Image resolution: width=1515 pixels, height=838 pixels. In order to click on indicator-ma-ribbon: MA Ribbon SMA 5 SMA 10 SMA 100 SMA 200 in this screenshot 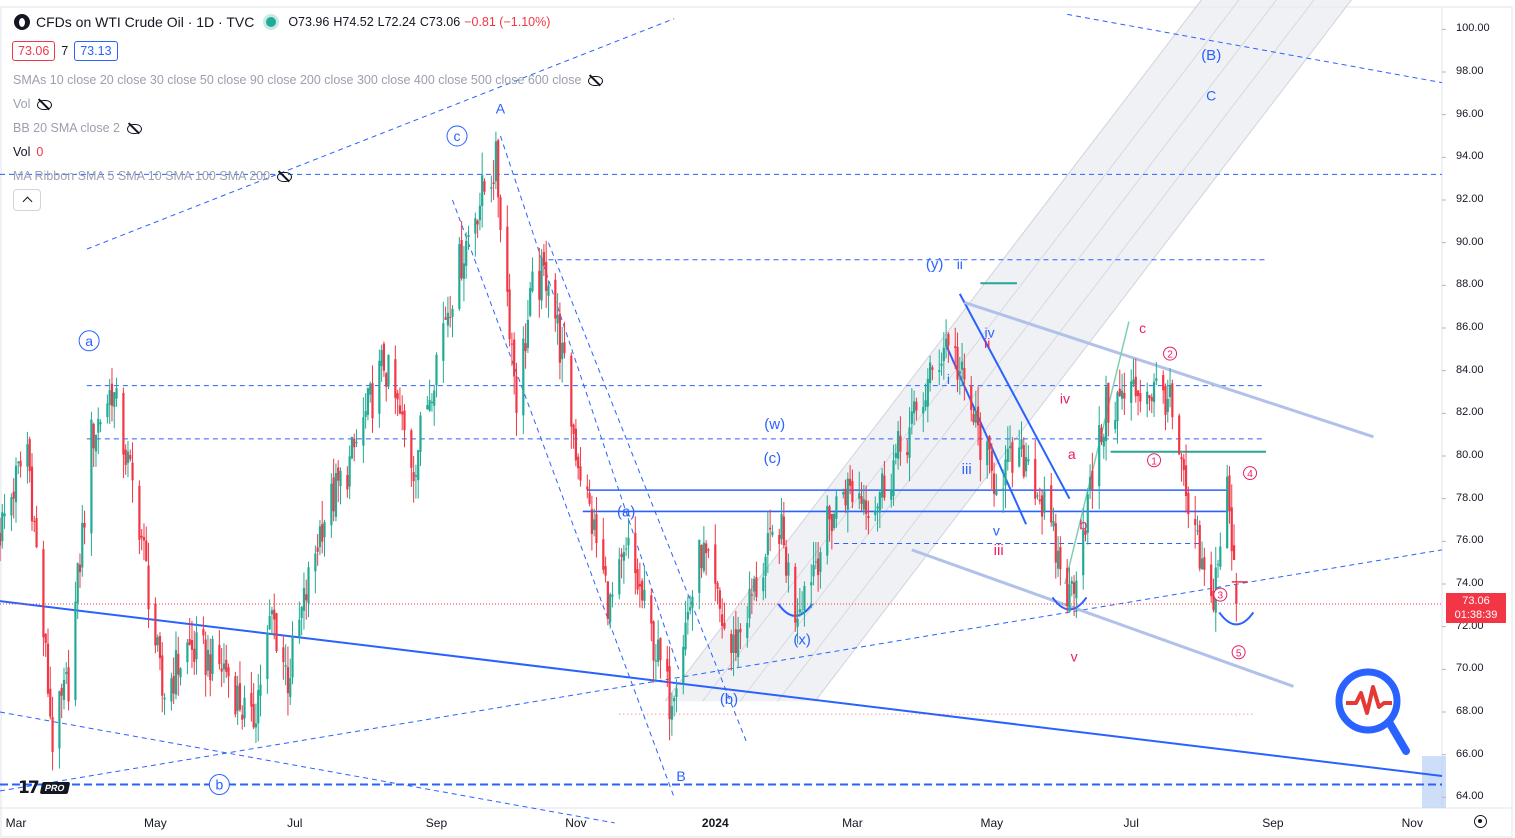, I will do `click(153, 176)`.